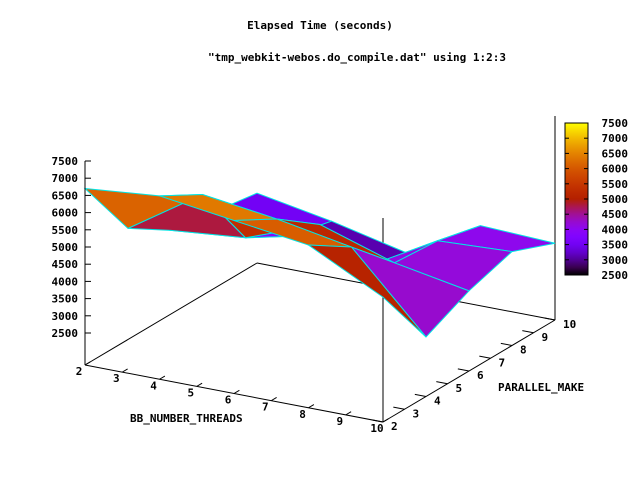  Describe the element at coordinates (366, 291) in the screenshot. I see `surface-quad` at that location.